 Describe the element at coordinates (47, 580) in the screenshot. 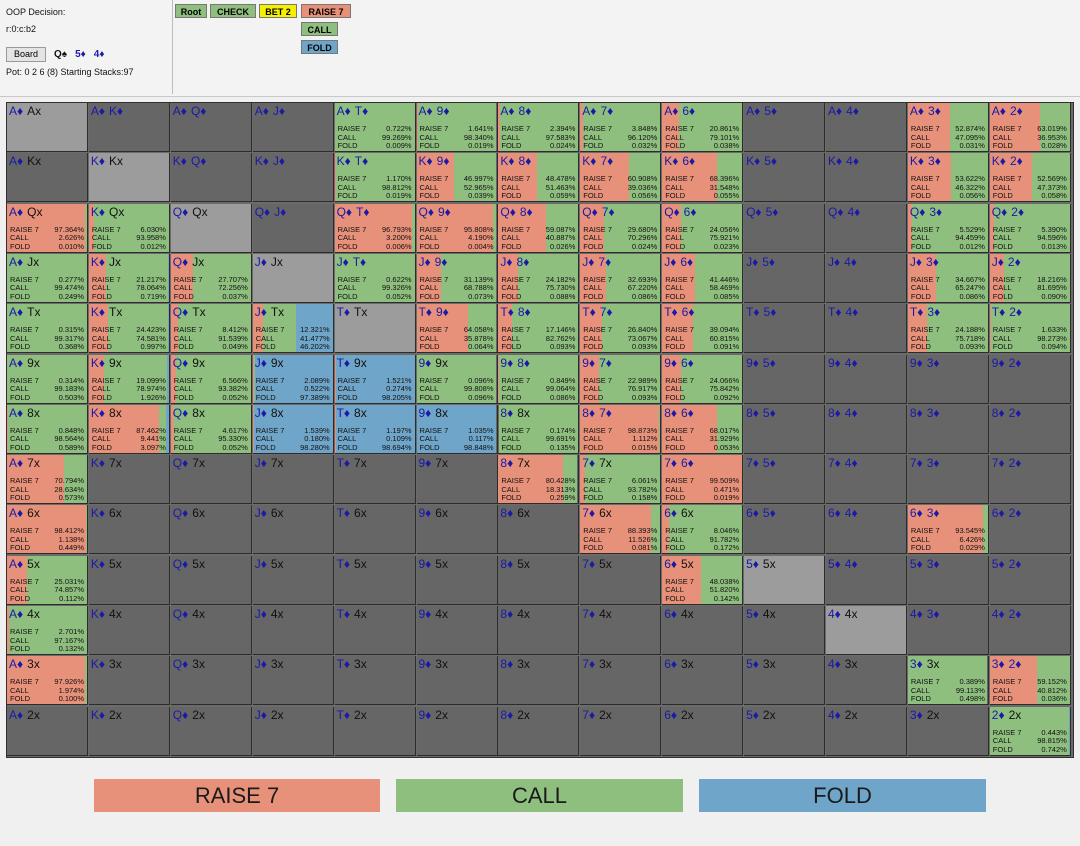

I see `hand-cell: A♦ 5x RAISE 7 25.031% CALL 74.857% FOLD 0.112%` at that location.